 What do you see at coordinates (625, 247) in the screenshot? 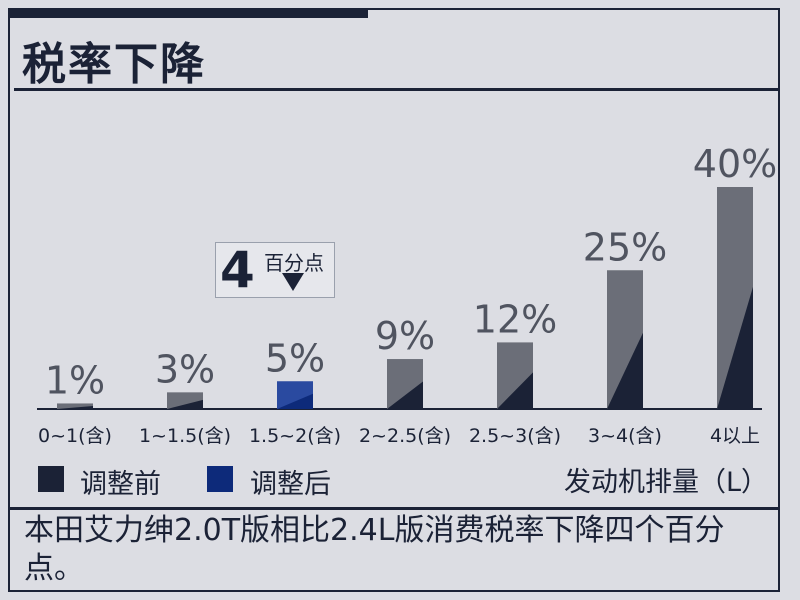
I see `data-label-5: 25%` at bounding box center [625, 247].